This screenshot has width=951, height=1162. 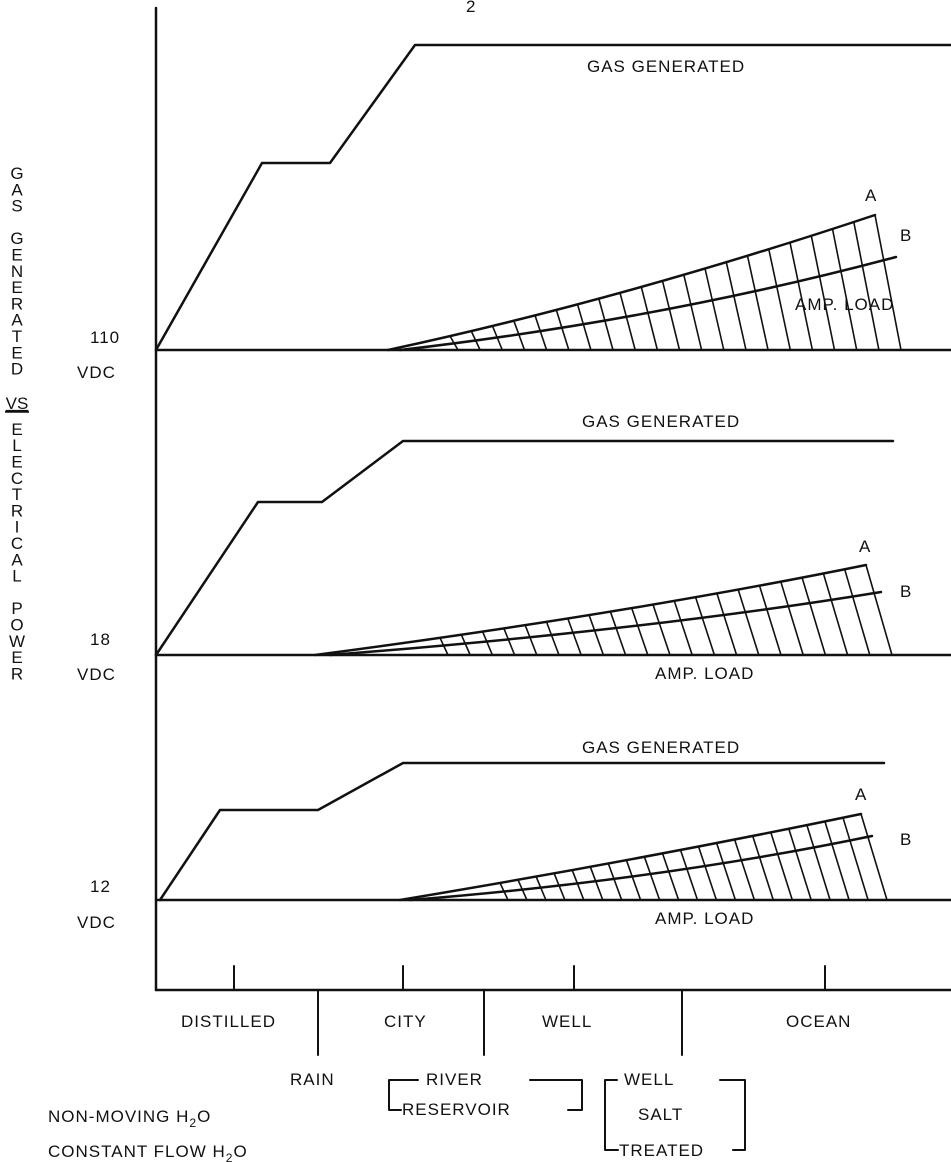 I want to click on gas-generated-label-110: GAS GENERATED, so click(x=666, y=66).